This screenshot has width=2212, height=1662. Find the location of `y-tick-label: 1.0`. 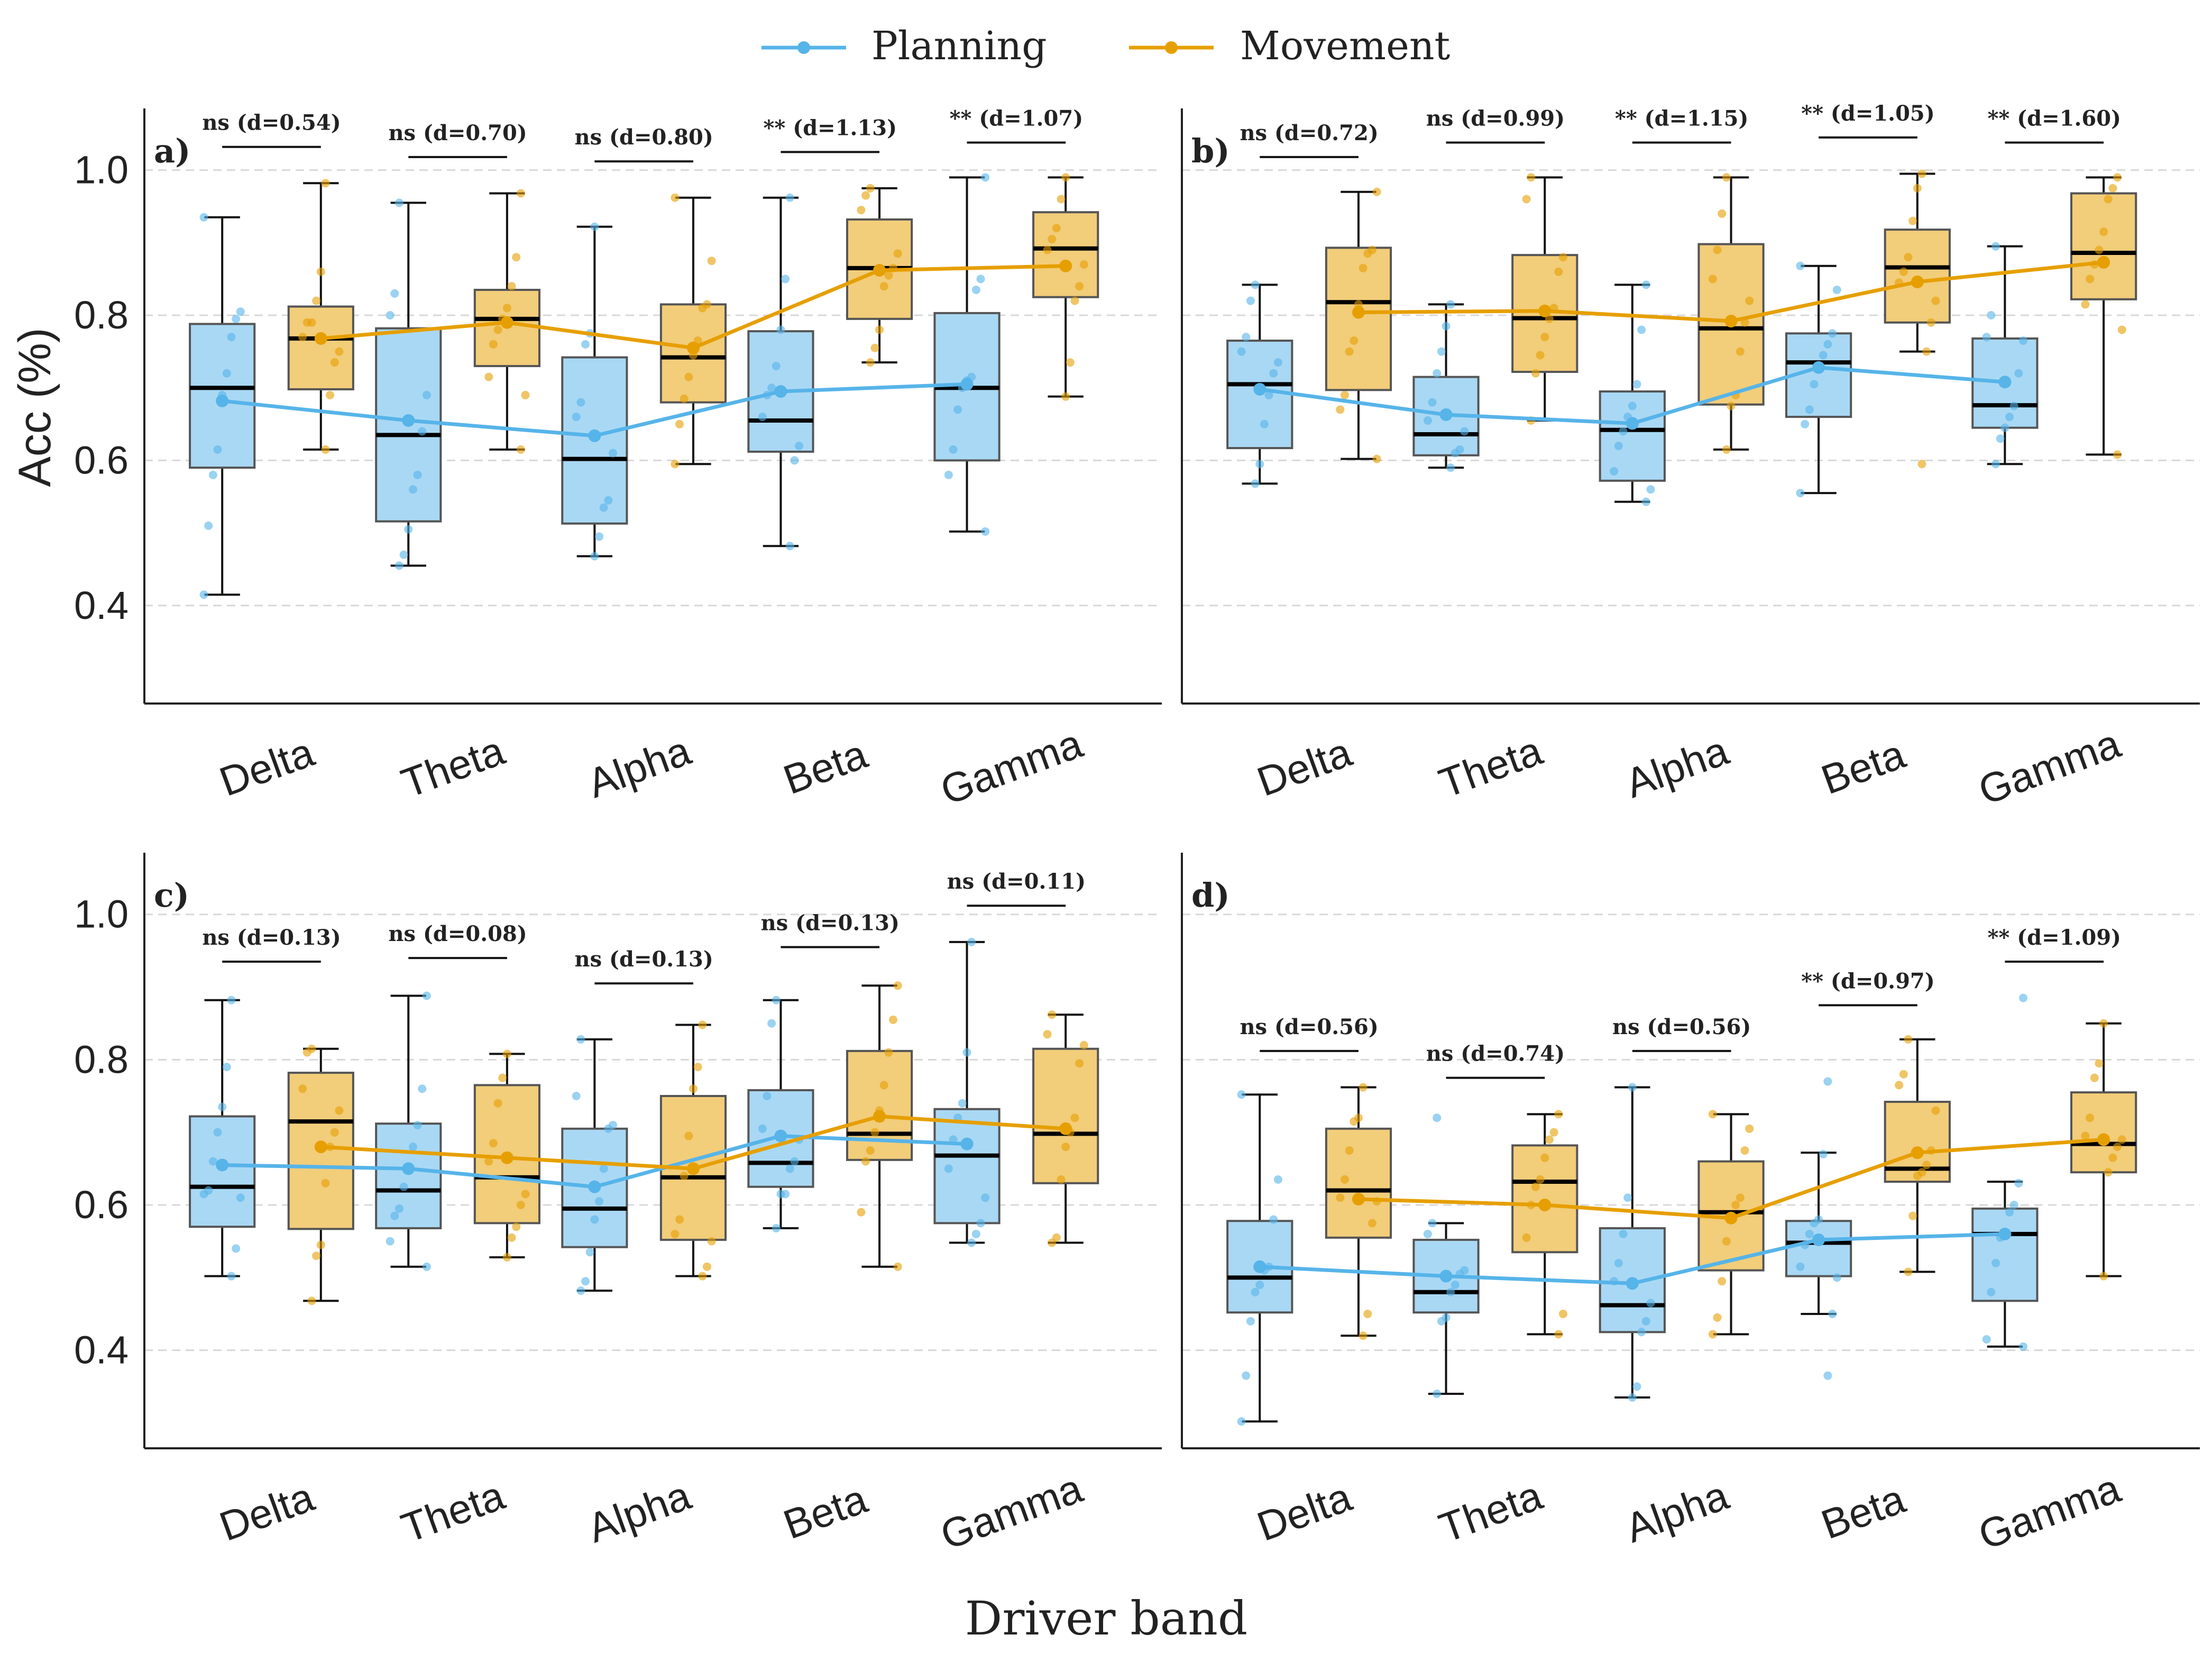

y-tick-label: 1.0 is located at coordinates (101, 914).